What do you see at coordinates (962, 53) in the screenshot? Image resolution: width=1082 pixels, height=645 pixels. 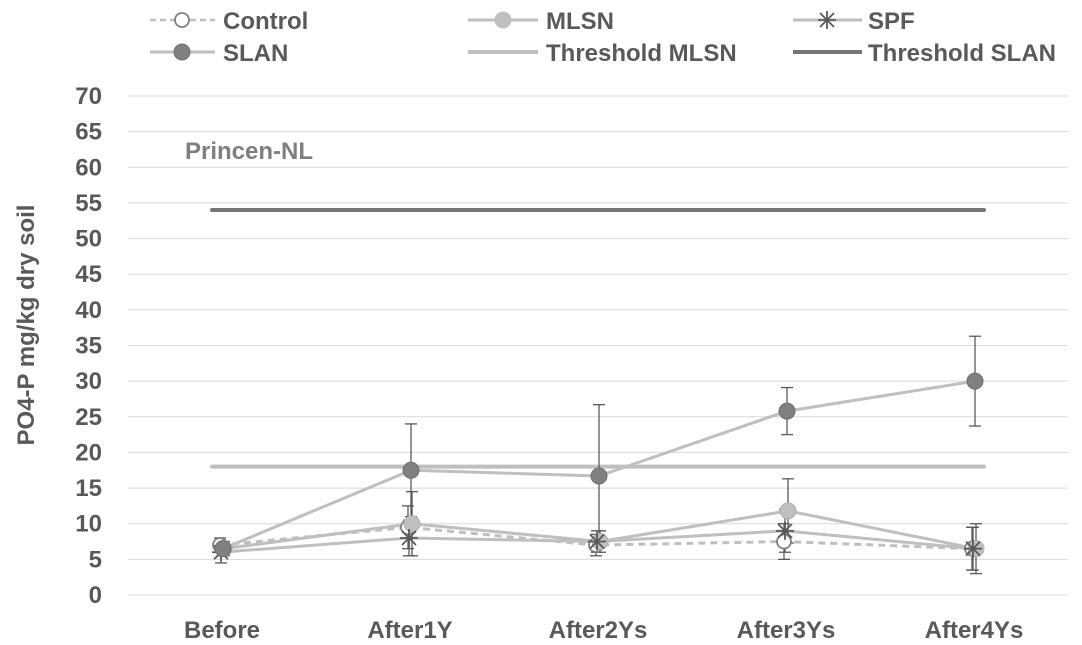 I see `legend-label-threshold-slan: Threshold SLAN` at bounding box center [962, 53].